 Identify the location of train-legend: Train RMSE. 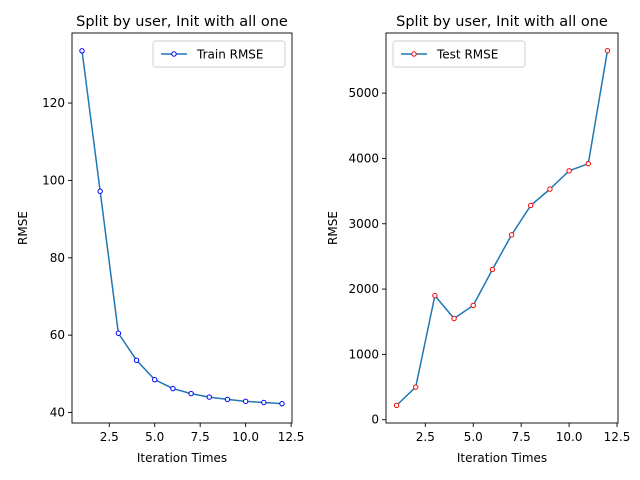
(219, 54).